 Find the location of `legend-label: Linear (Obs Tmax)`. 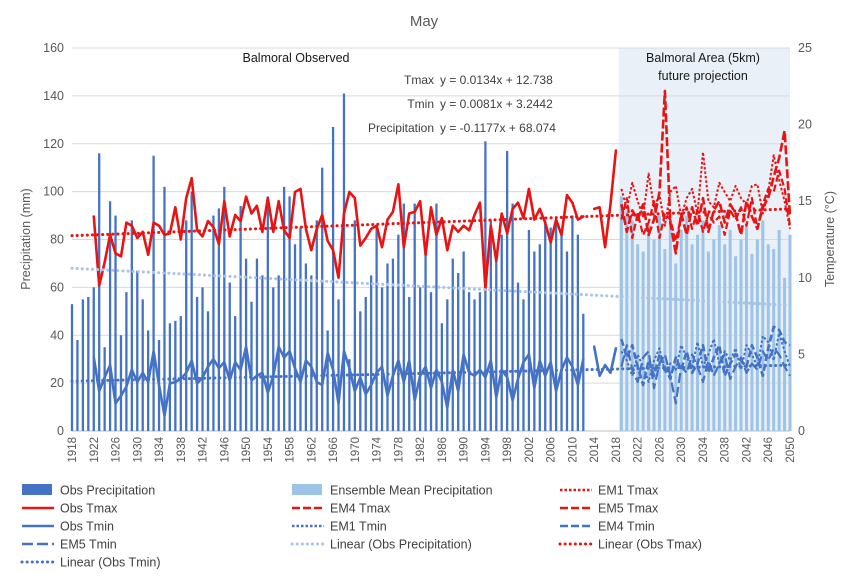

legend-label: Linear (Obs Tmax) is located at coordinates (650, 545).